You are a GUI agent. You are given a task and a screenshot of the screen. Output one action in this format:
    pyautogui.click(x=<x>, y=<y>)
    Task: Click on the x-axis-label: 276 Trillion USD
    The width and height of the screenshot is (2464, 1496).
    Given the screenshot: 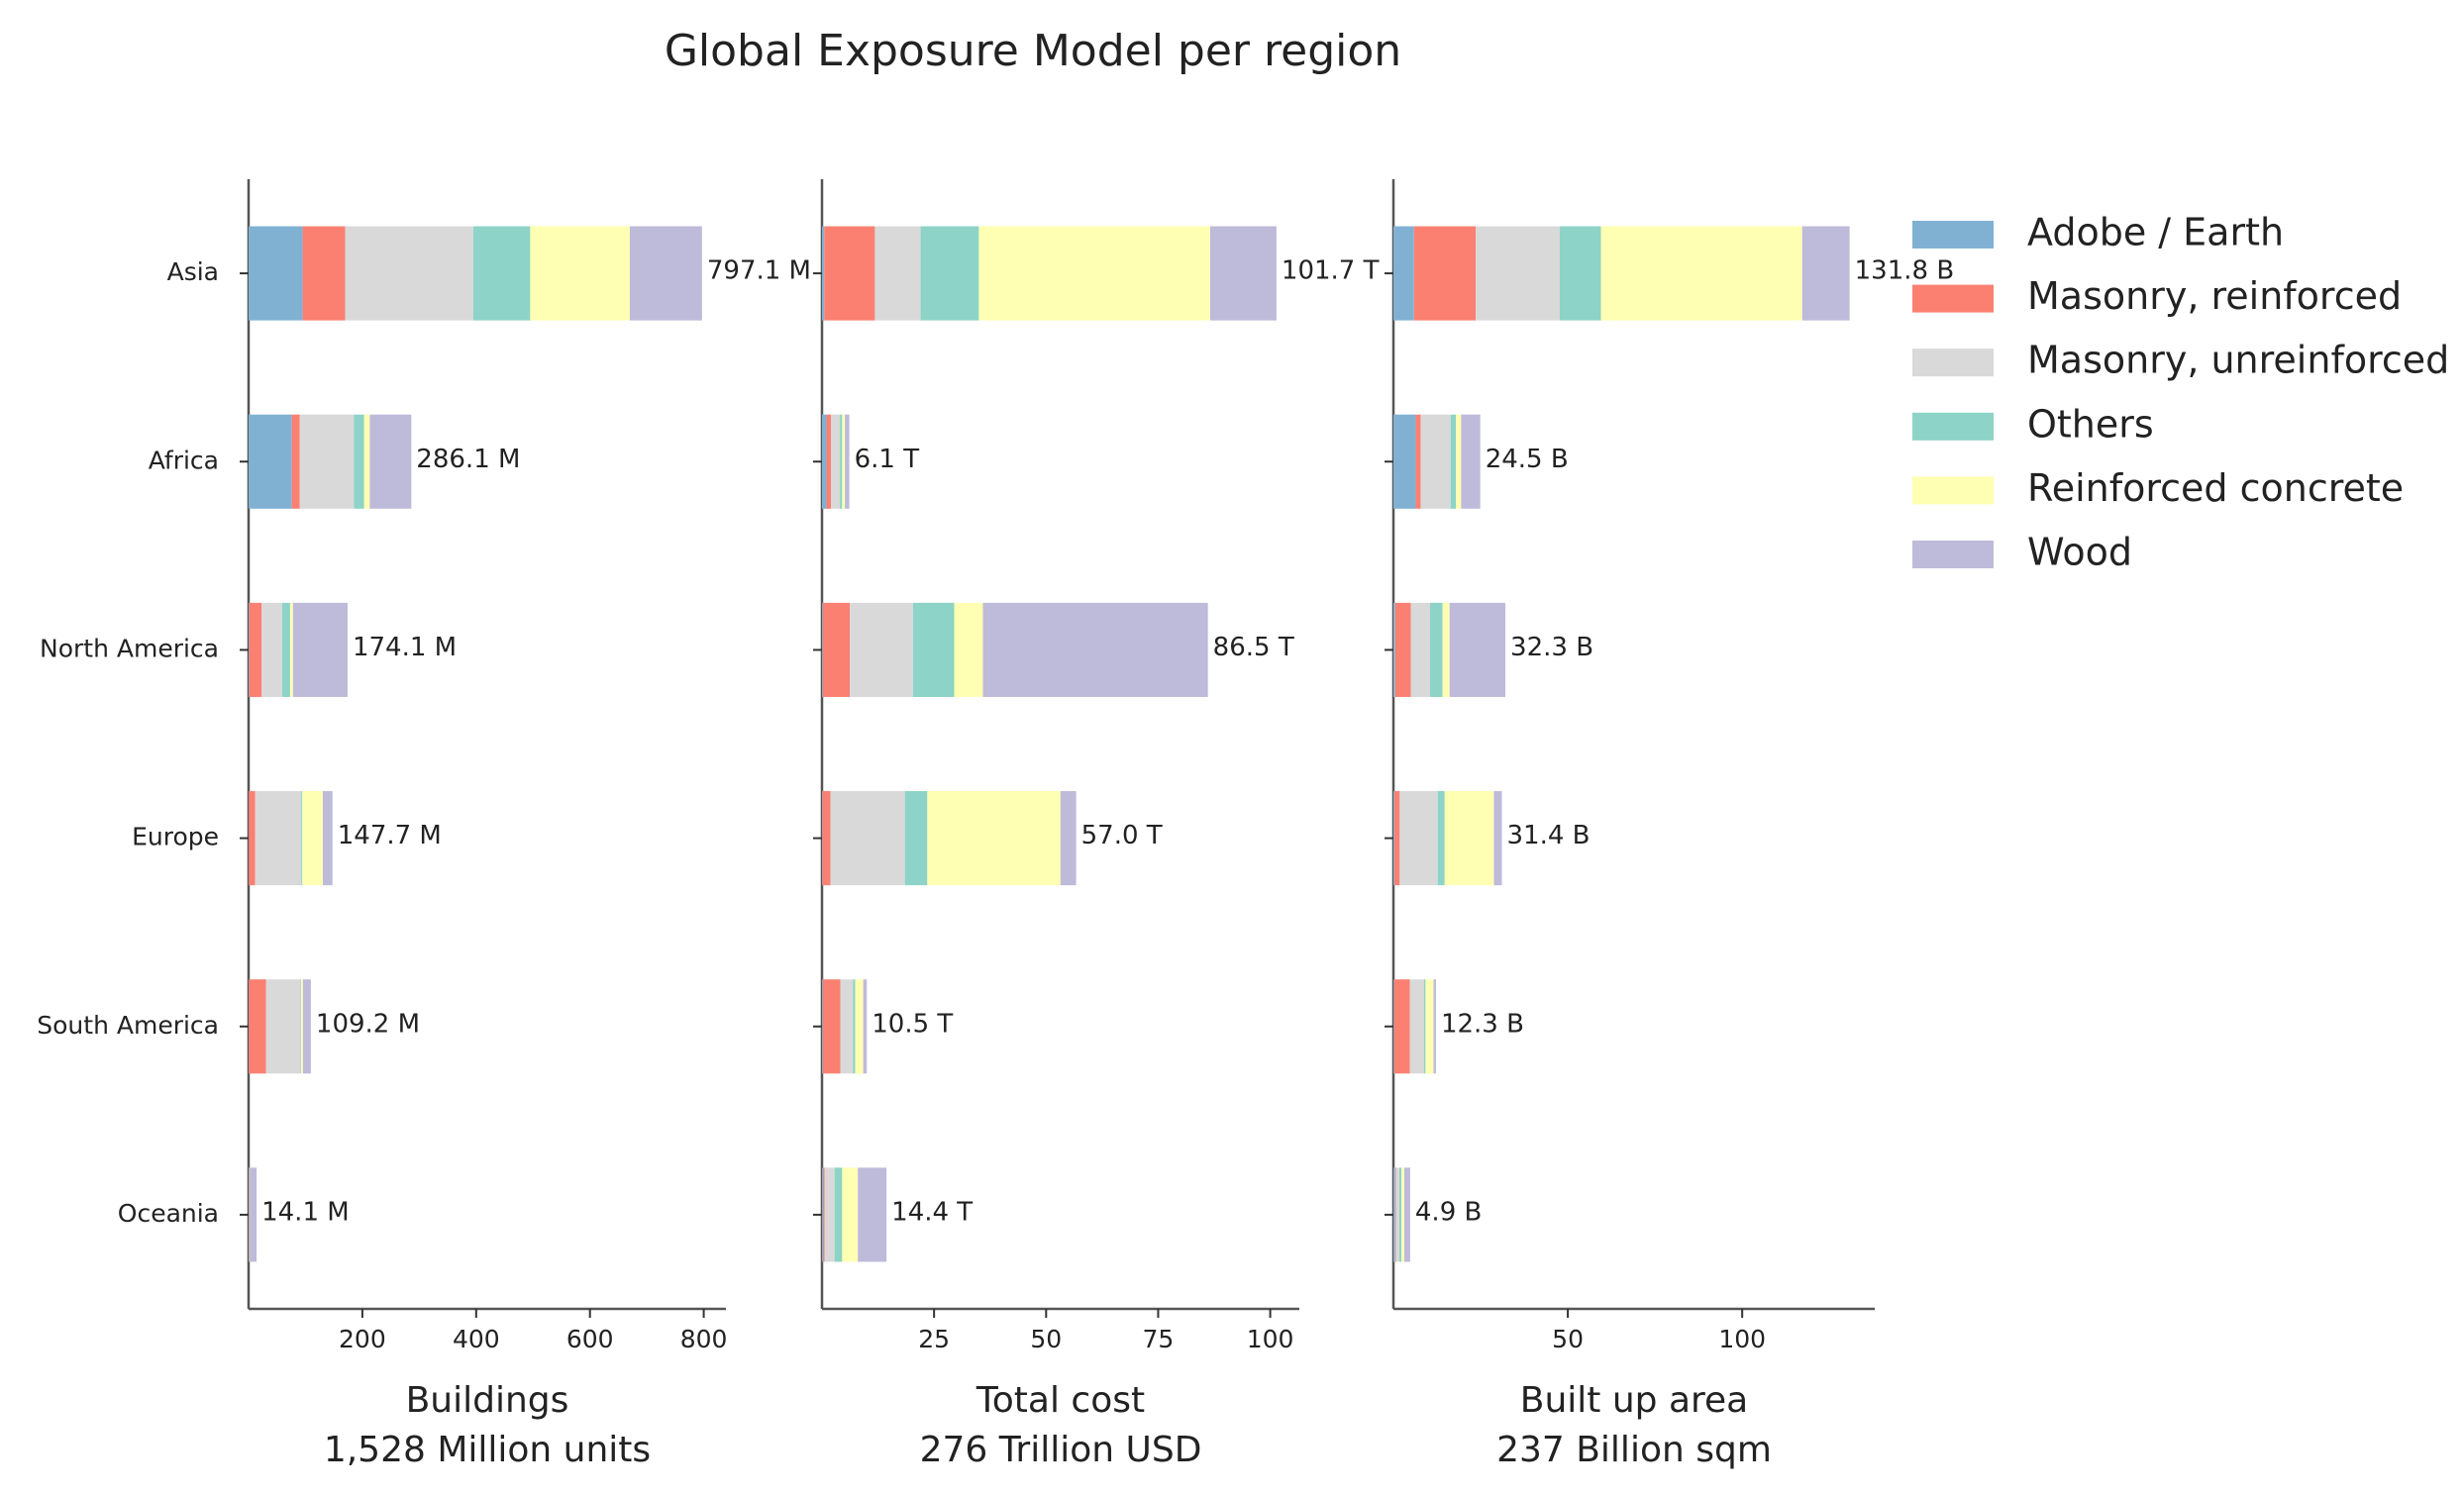 What is the action you would take?
    pyautogui.click(x=1061, y=1450)
    